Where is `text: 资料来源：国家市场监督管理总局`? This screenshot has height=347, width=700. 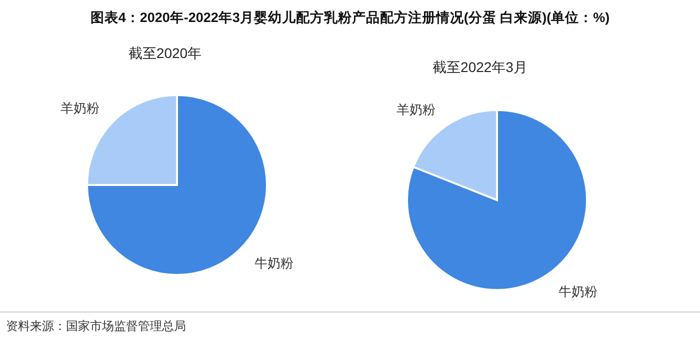
text: 资料来源：国家市场监督管理总局 is located at coordinates (96, 326).